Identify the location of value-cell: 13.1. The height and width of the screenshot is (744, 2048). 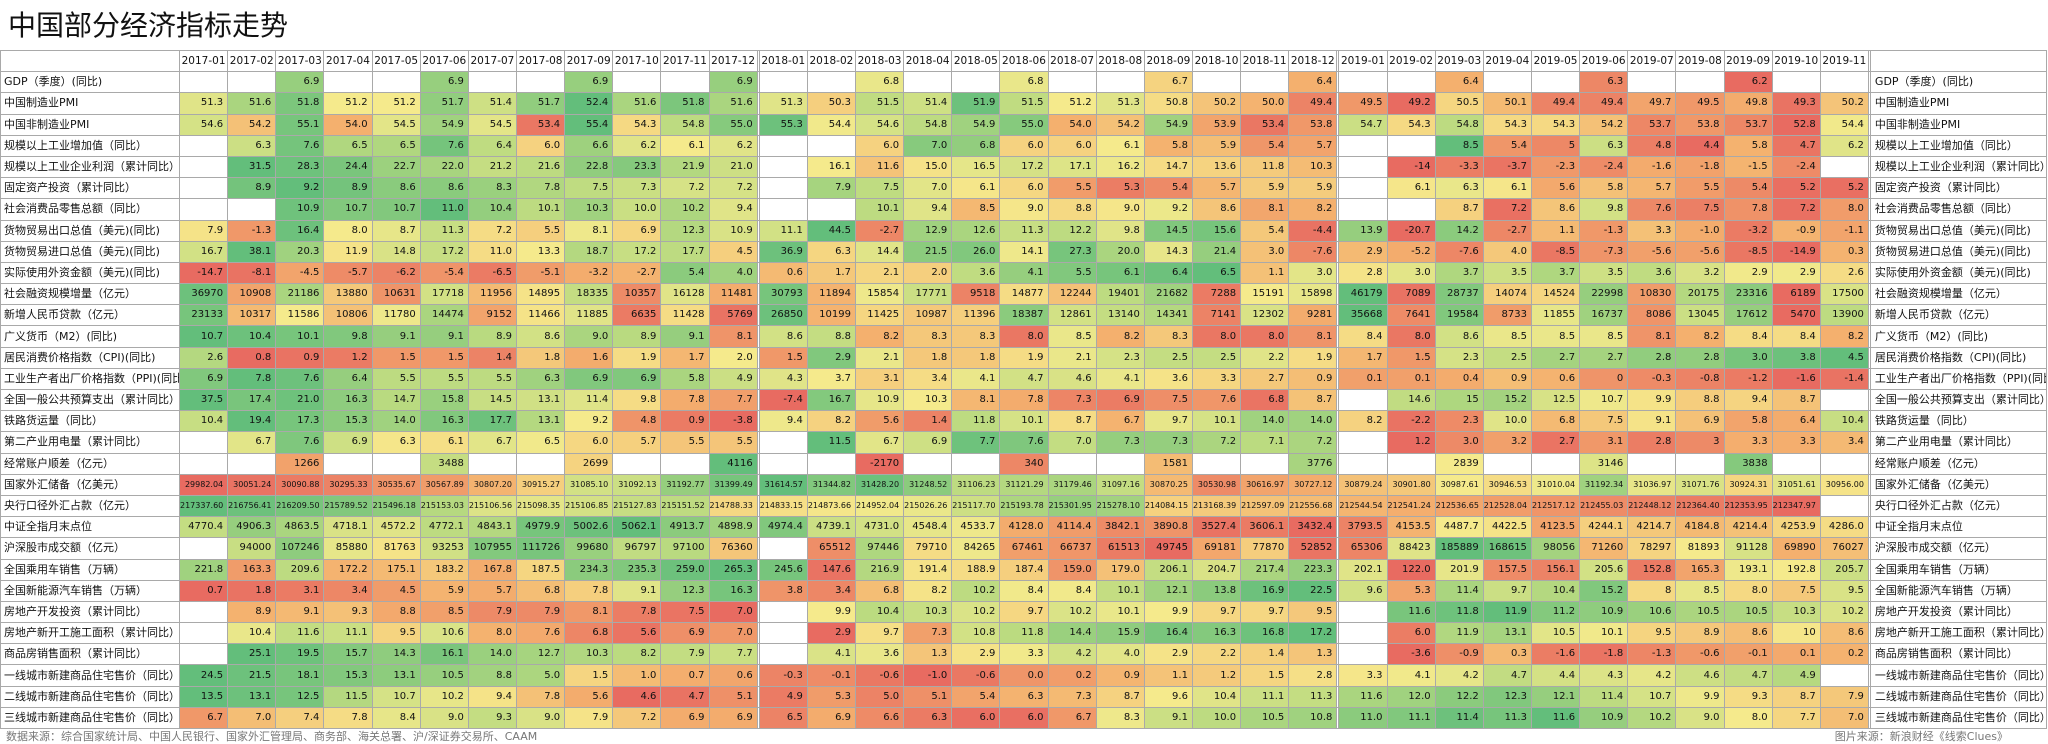
(1507, 633).